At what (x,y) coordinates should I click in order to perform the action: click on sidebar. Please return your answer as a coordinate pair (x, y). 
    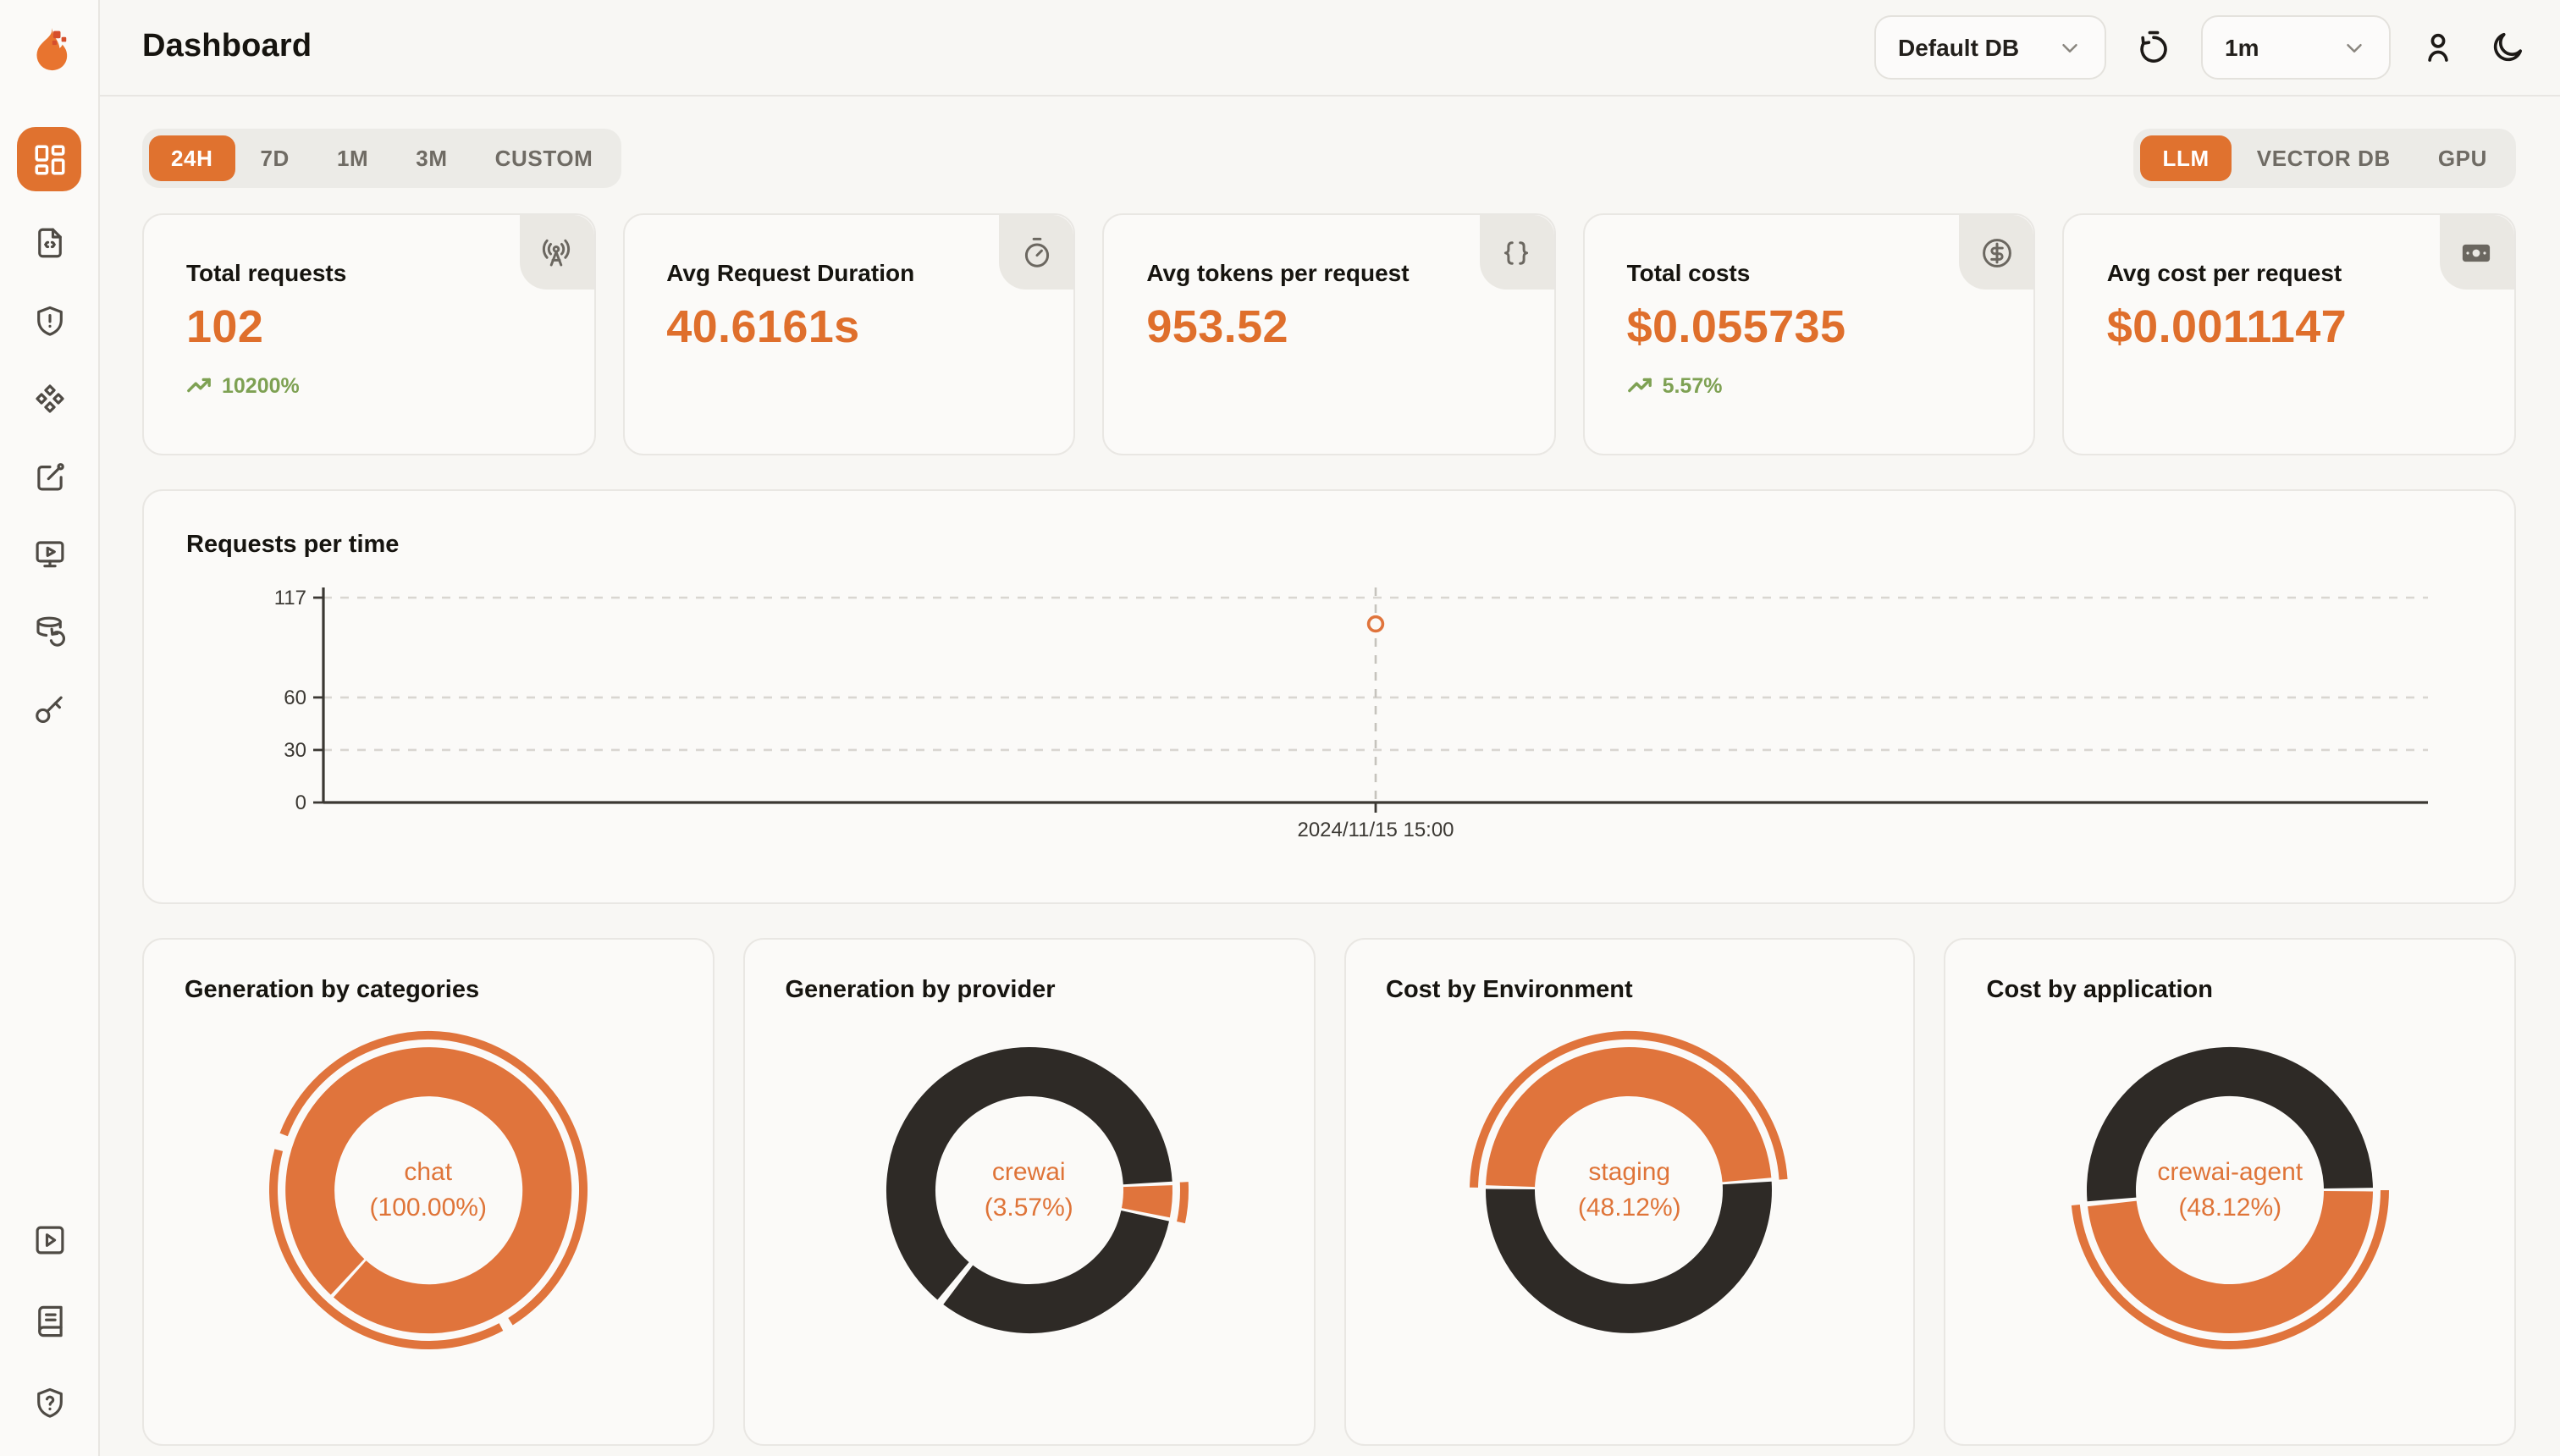
    Looking at the image, I should click on (50, 728).